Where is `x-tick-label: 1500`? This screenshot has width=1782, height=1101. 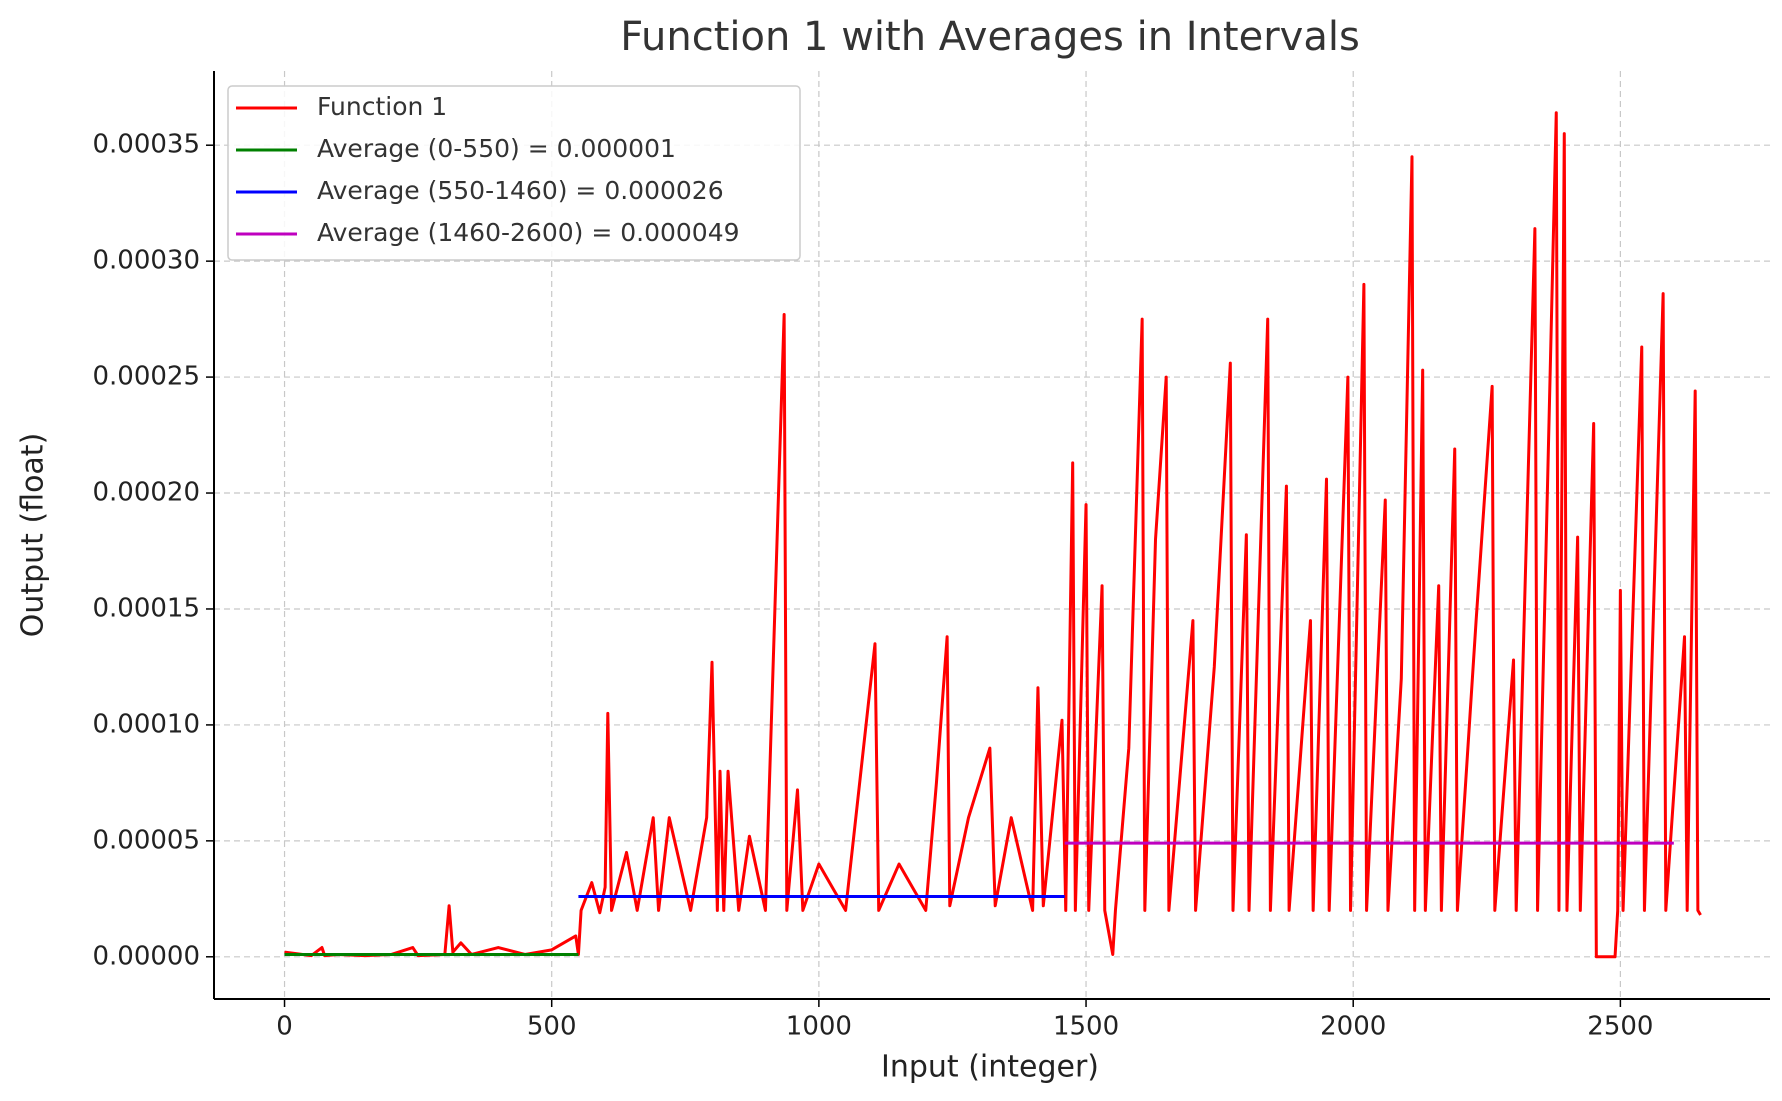
x-tick-label: 1500 is located at coordinates (1086, 1027).